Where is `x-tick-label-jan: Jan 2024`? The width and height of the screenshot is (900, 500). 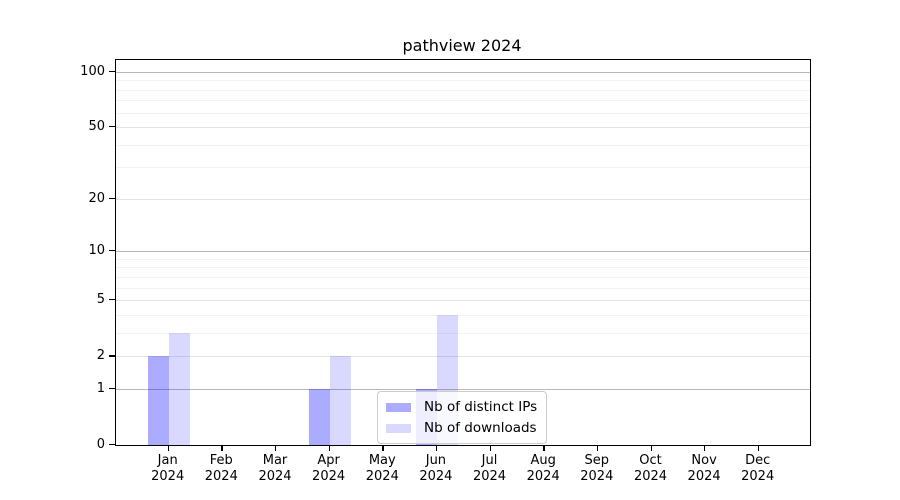
x-tick-label-jan: Jan 2024 is located at coordinates (168, 469).